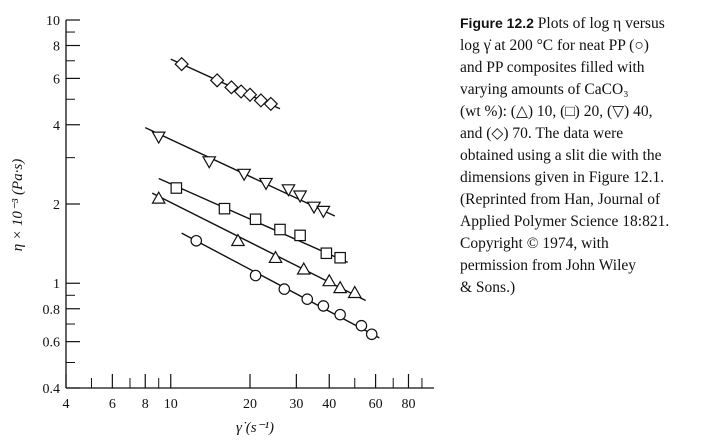  What do you see at coordinates (296, 404) in the screenshot?
I see `x-tick-label: 30` at bounding box center [296, 404].